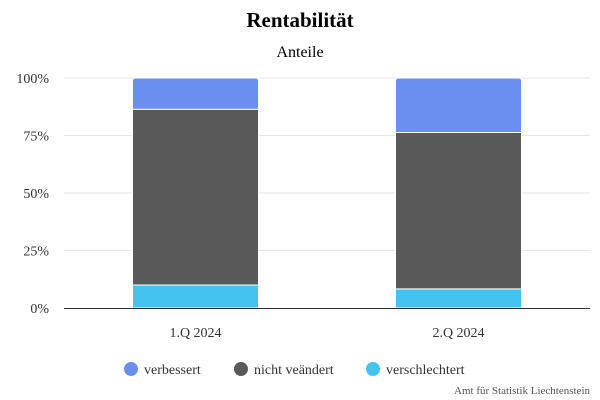 This screenshot has width=600, height=400. I want to click on legend-label: nicht veändert, so click(294, 370).